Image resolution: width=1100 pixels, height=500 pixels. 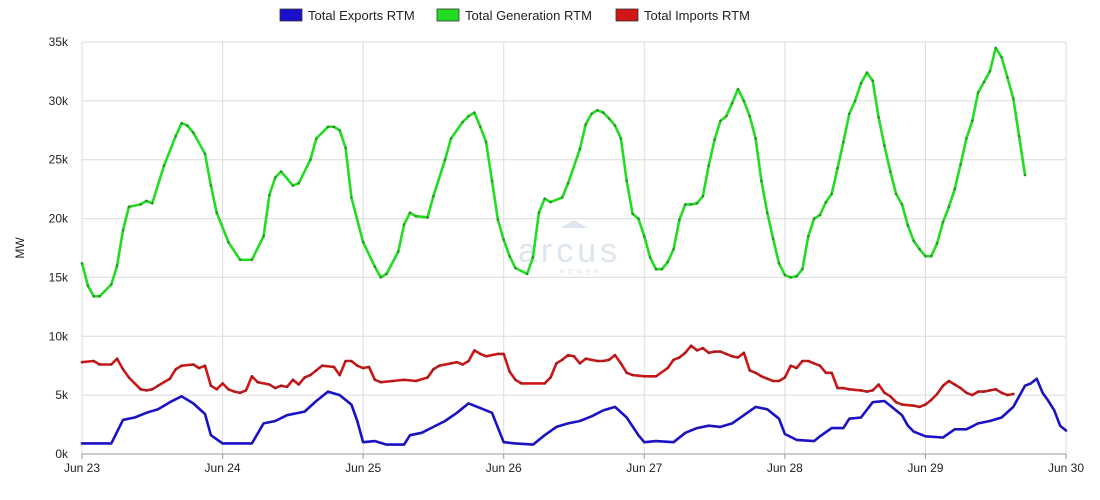 What do you see at coordinates (697, 15) in the screenshot?
I see `legend-label: Total Imports RTM` at bounding box center [697, 15].